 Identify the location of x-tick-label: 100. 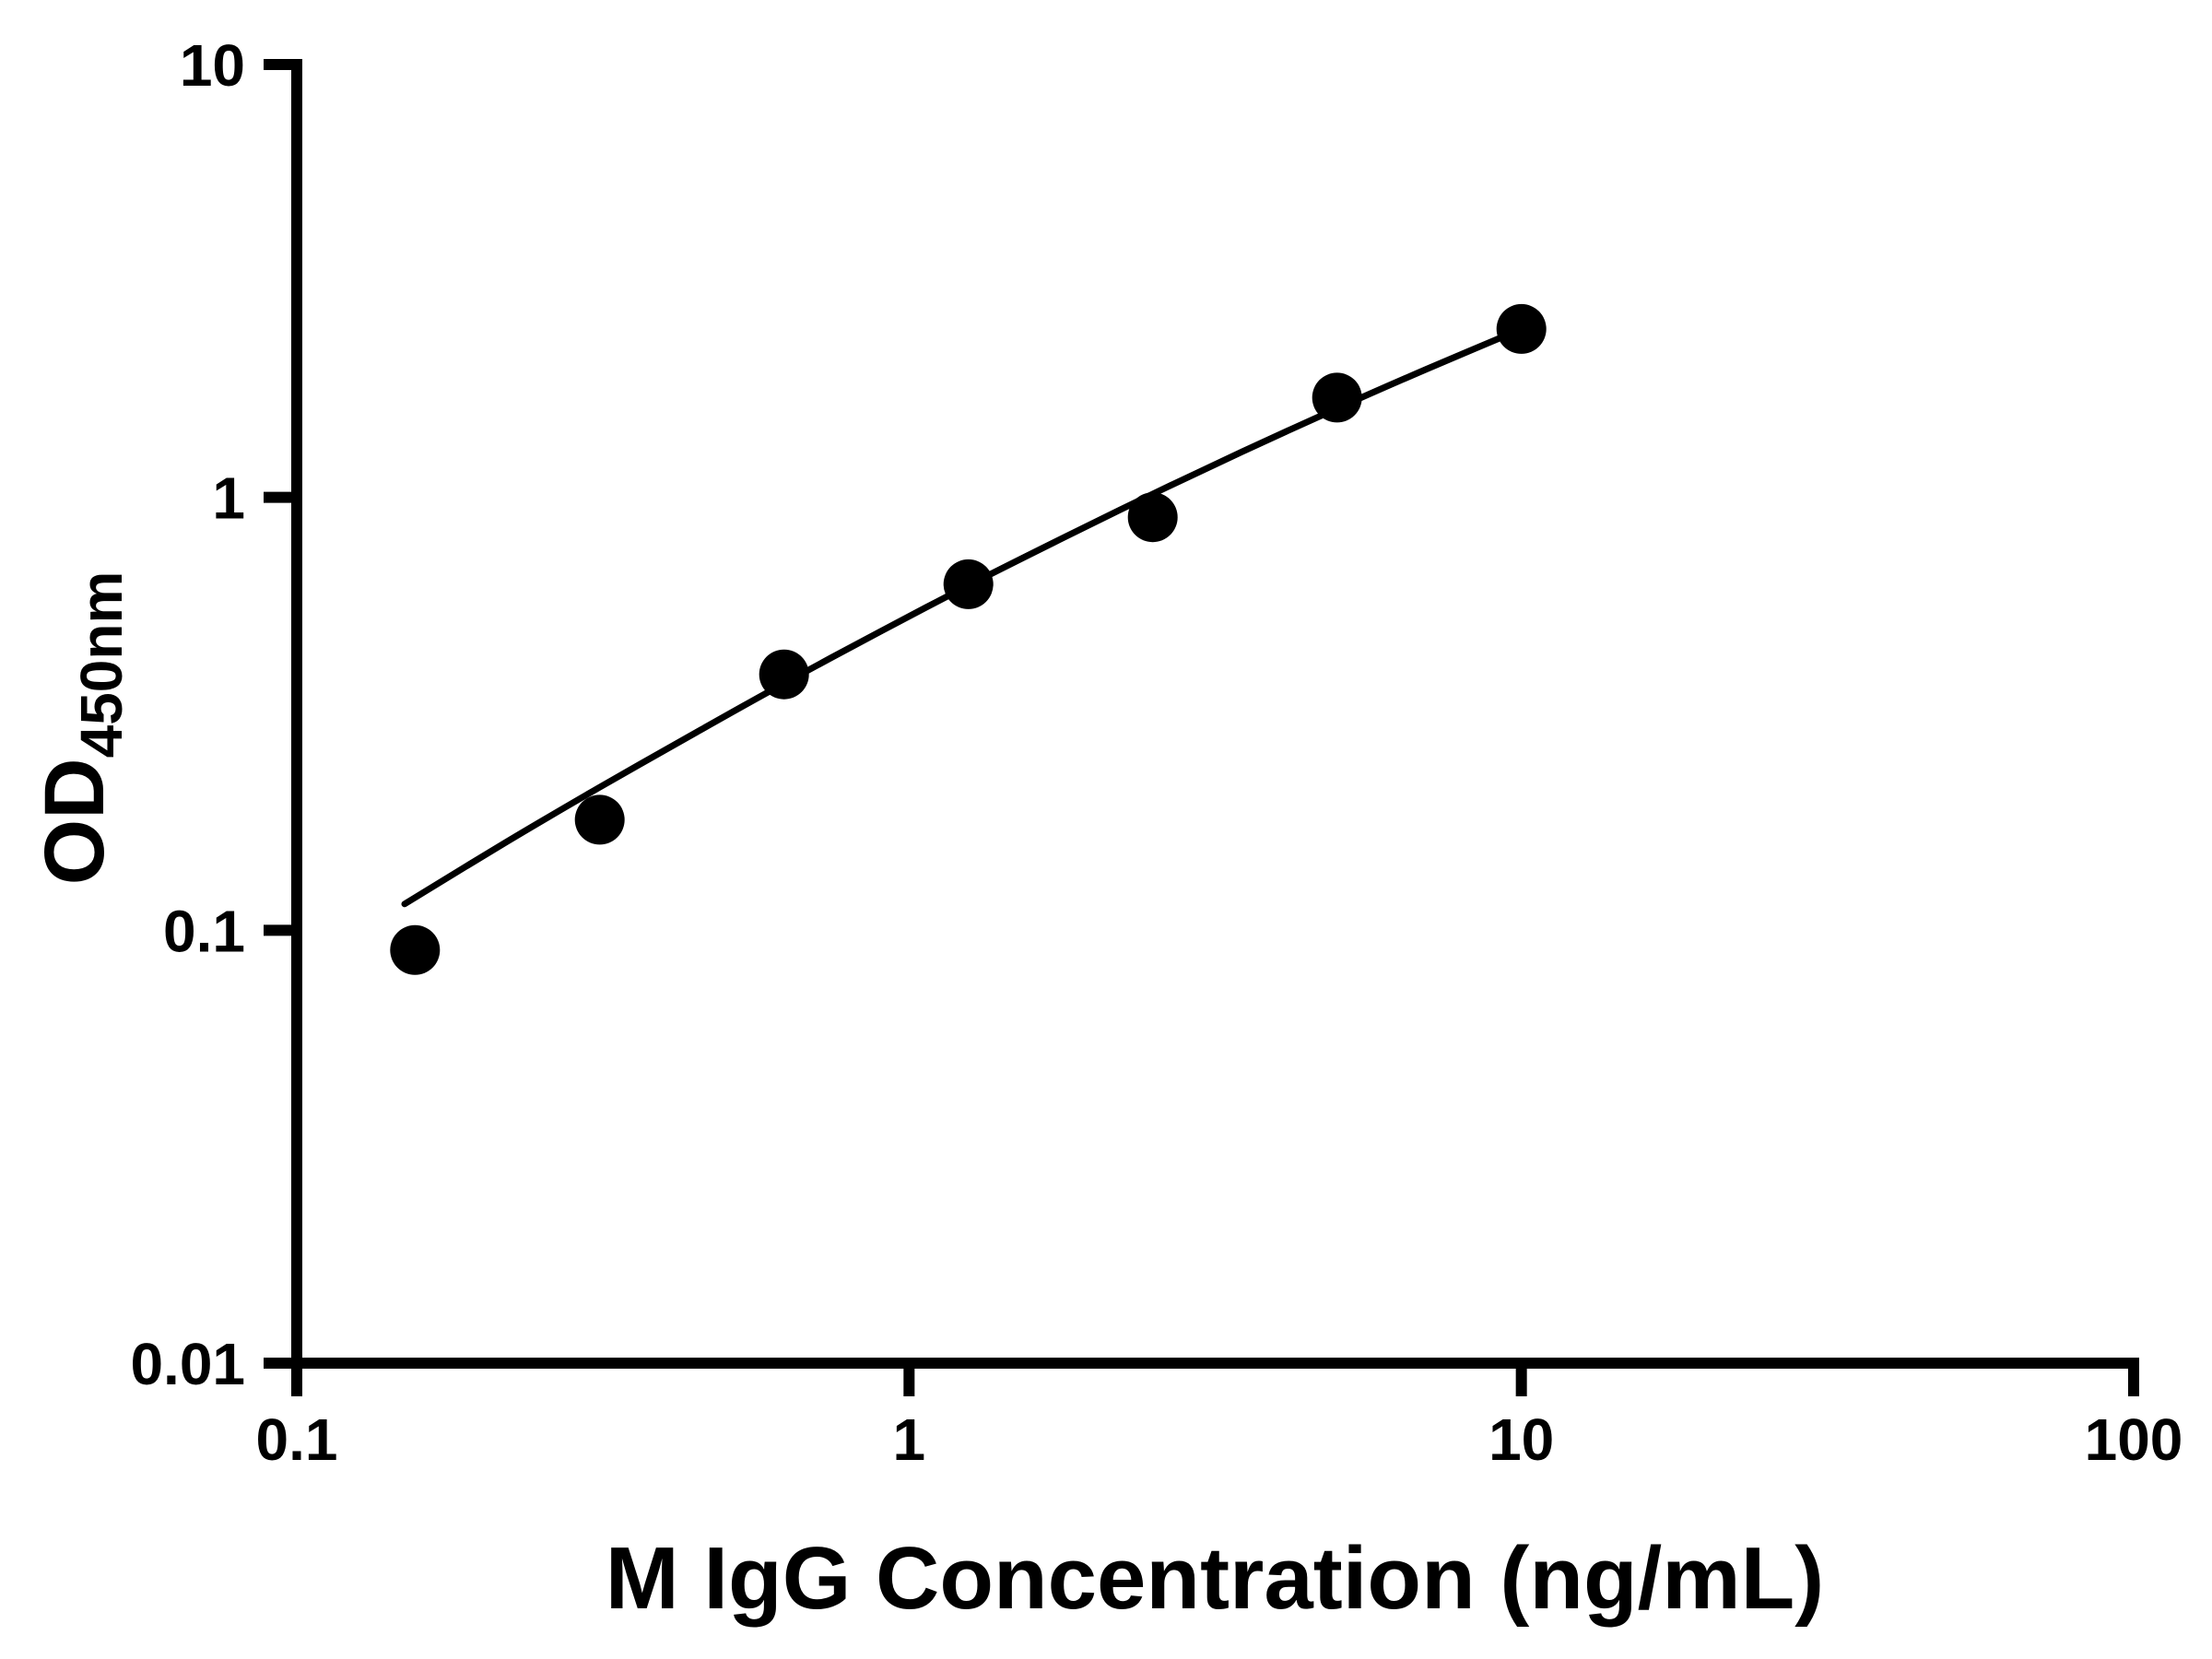
(2134, 1439).